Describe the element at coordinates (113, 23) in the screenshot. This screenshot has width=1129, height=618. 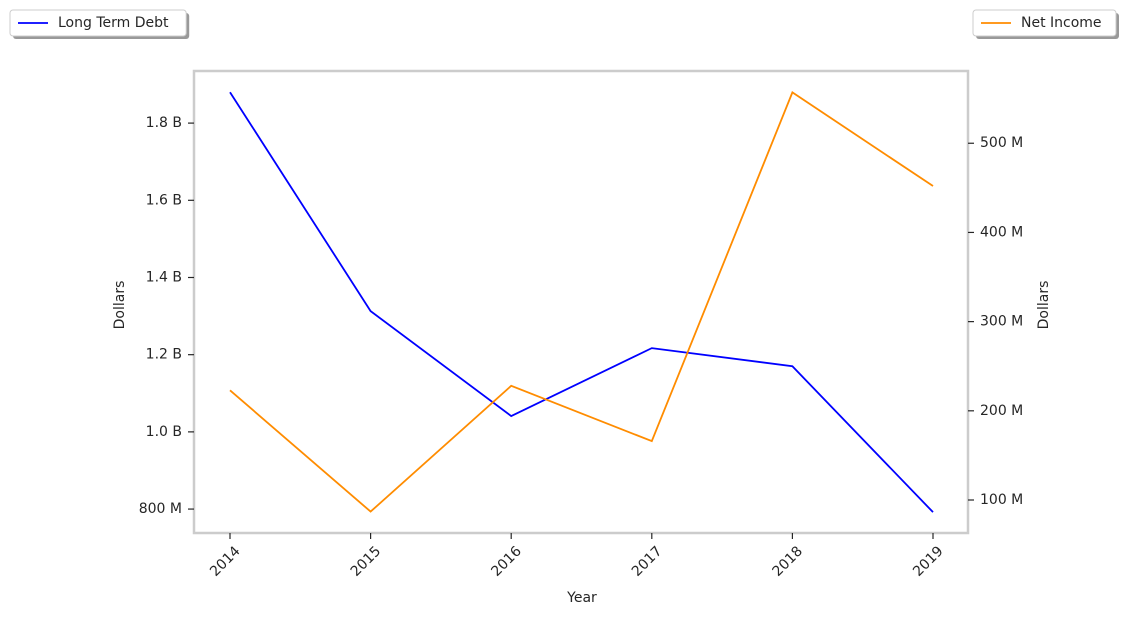
I see `legend-label: Long Term Debt` at that location.